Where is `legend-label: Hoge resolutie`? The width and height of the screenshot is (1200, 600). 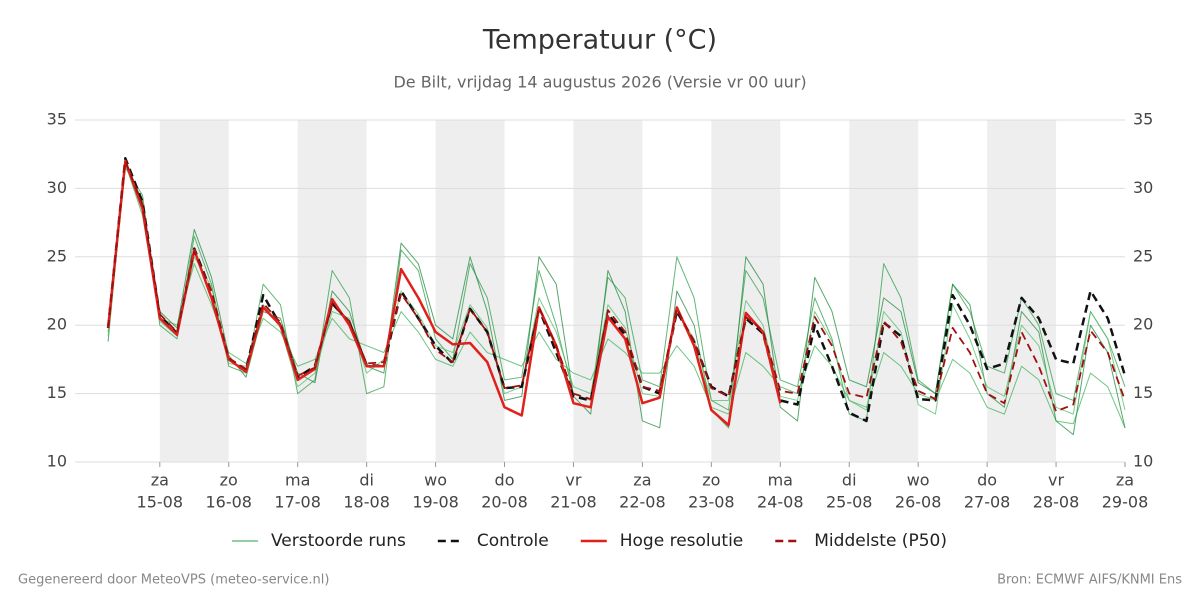
legend-label: Hoge resolutie is located at coordinates (682, 541).